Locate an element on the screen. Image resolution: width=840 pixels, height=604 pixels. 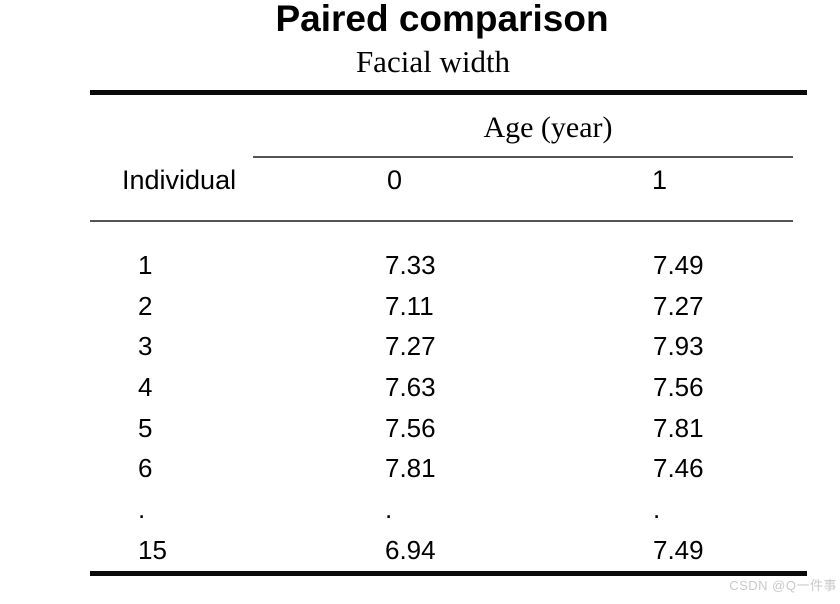
table-row: 2 7.11 7.27 is located at coordinates (420, 306).